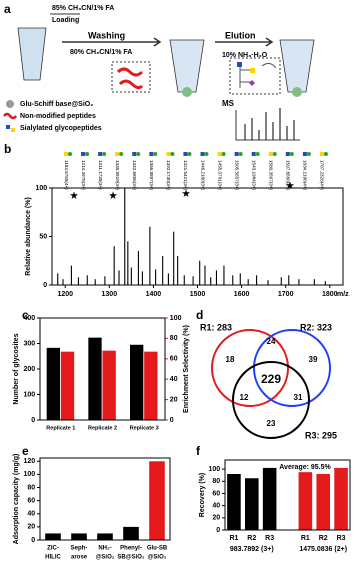  Describe the element at coordinates (7, 149) in the screenshot. I see `panel-label: b` at that location.